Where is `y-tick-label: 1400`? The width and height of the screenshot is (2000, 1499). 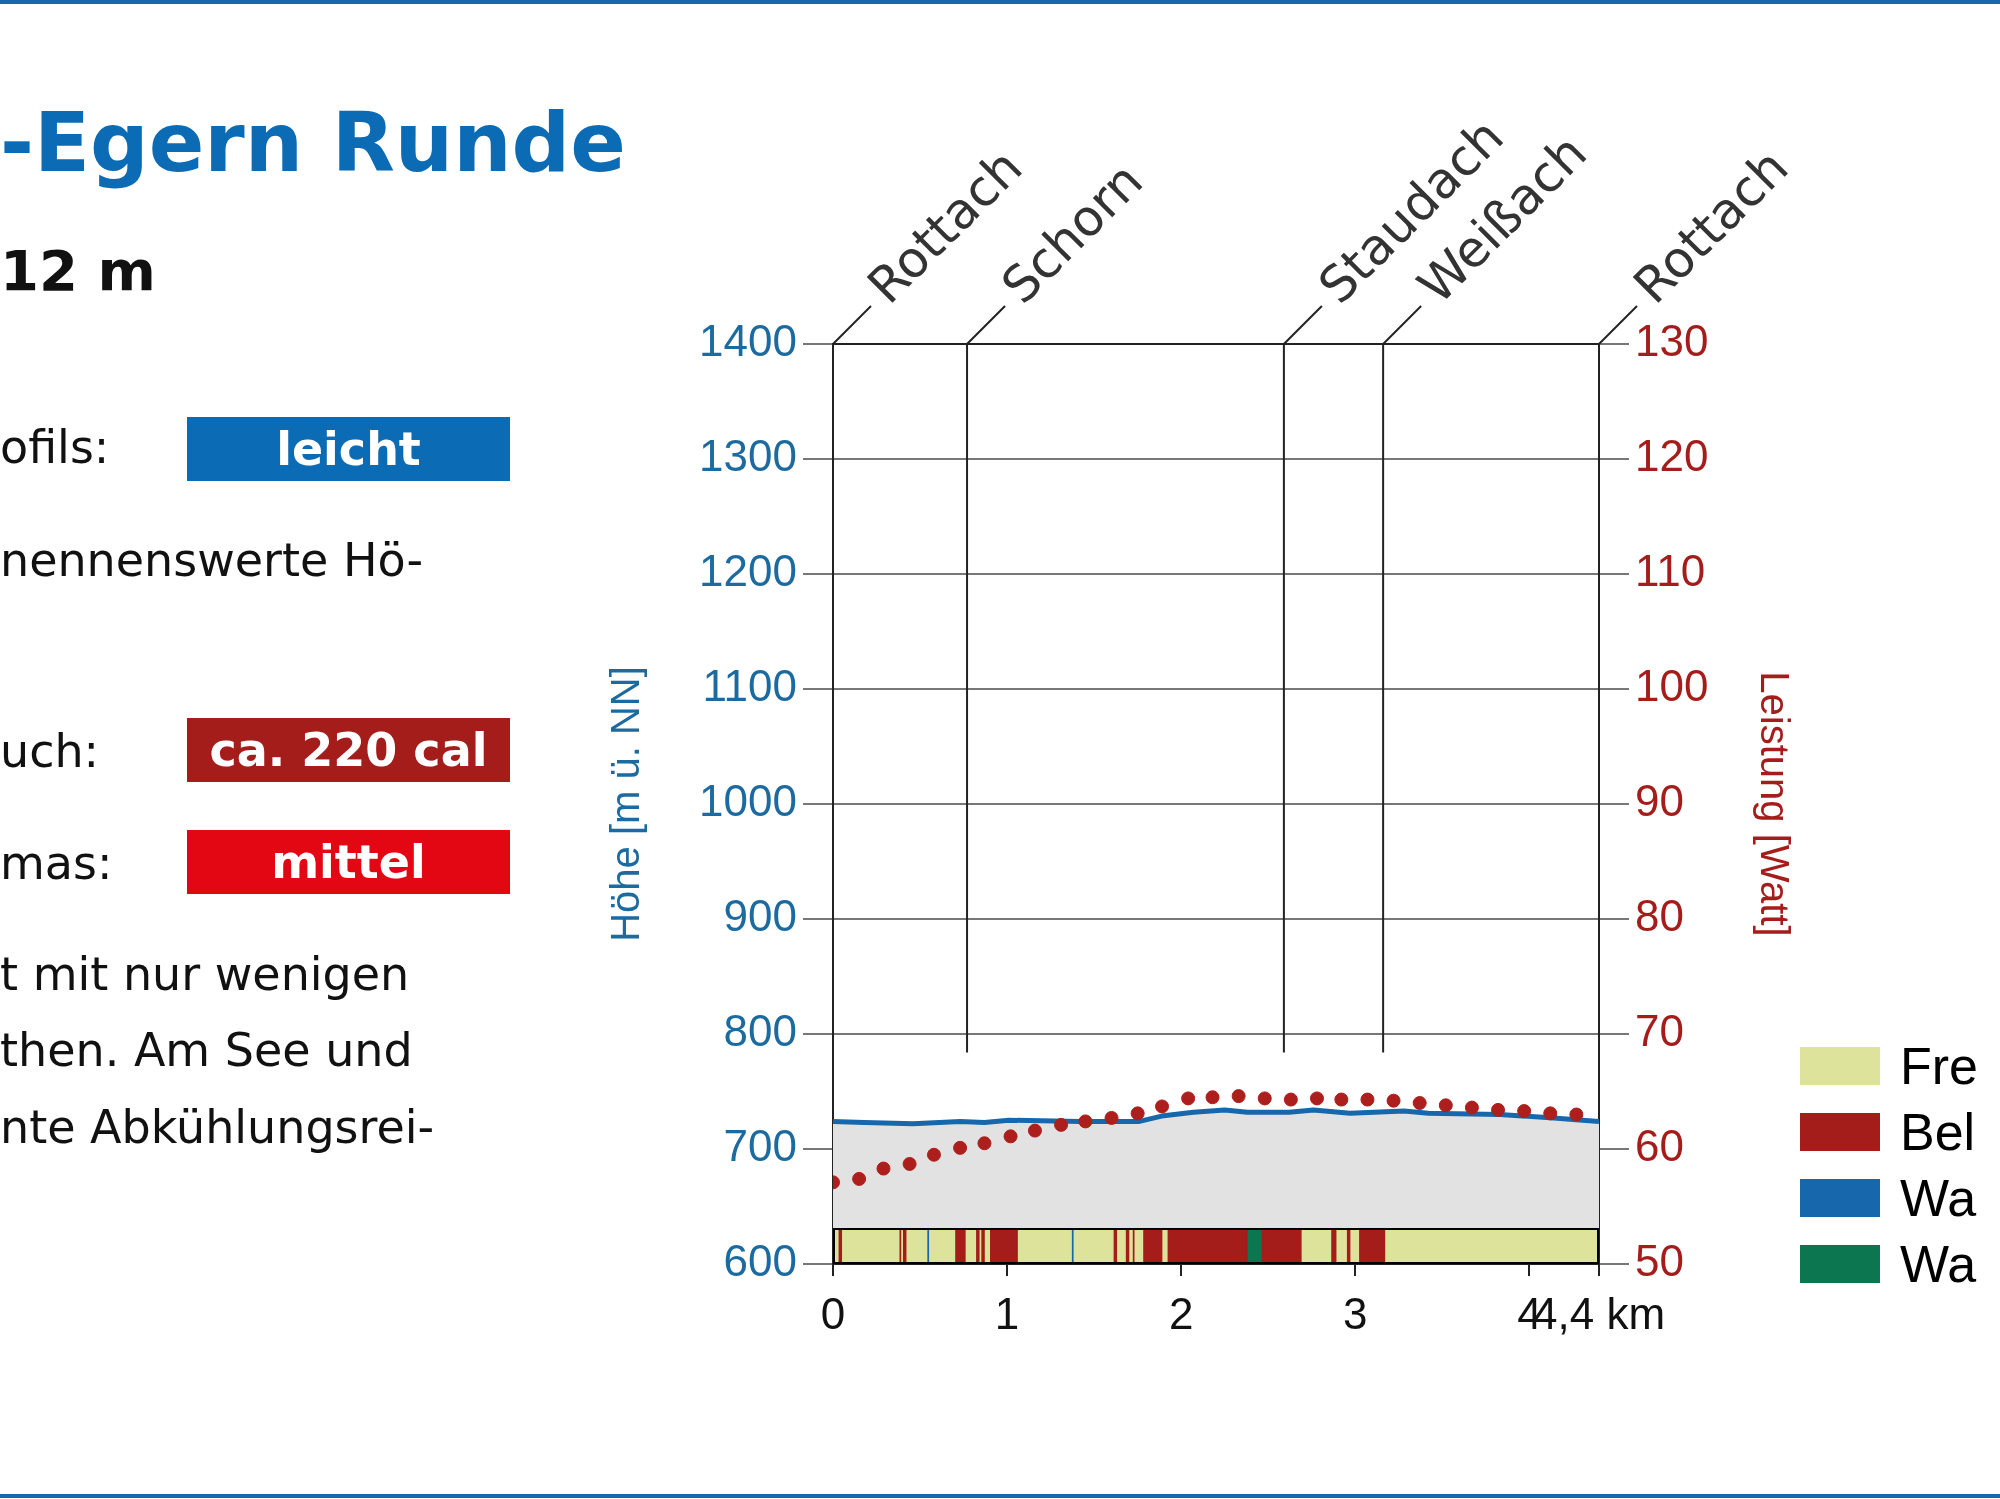
y-tick-label: 1400 is located at coordinates (748, 341).